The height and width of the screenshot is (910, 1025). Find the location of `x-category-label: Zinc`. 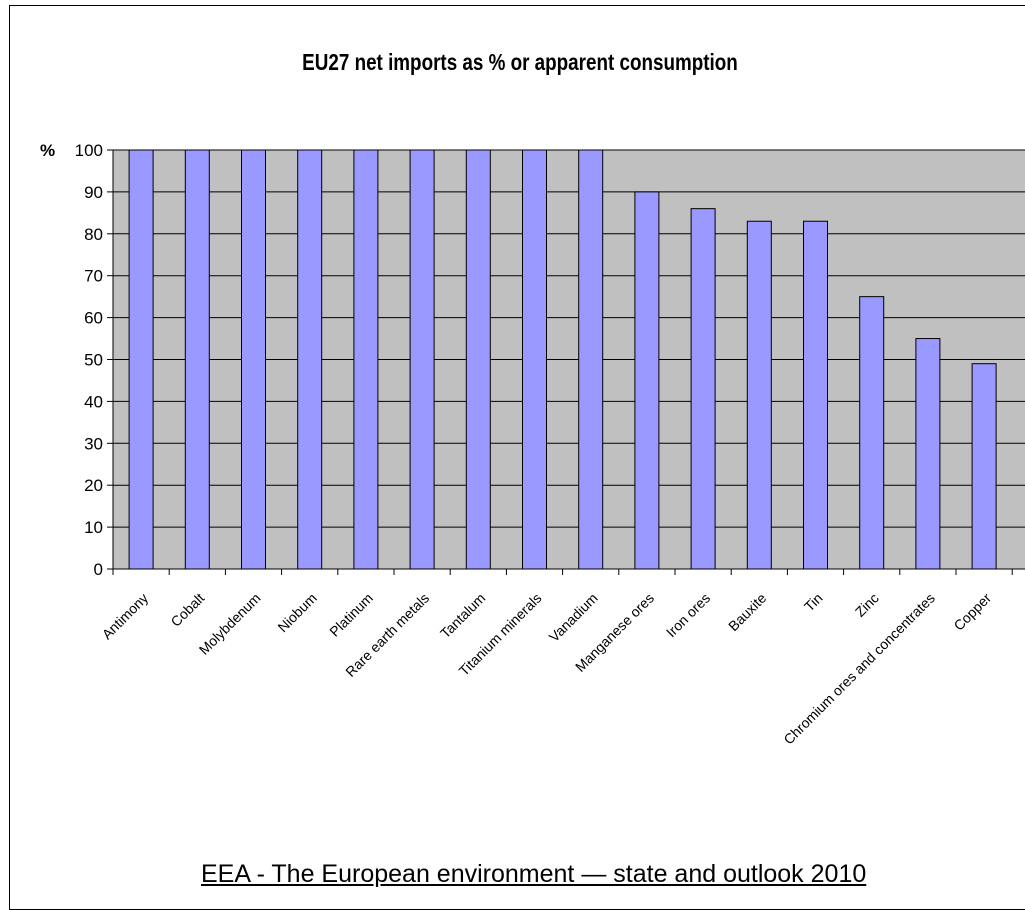

x-category-label: Zinc is located at coordinates (867, 605).